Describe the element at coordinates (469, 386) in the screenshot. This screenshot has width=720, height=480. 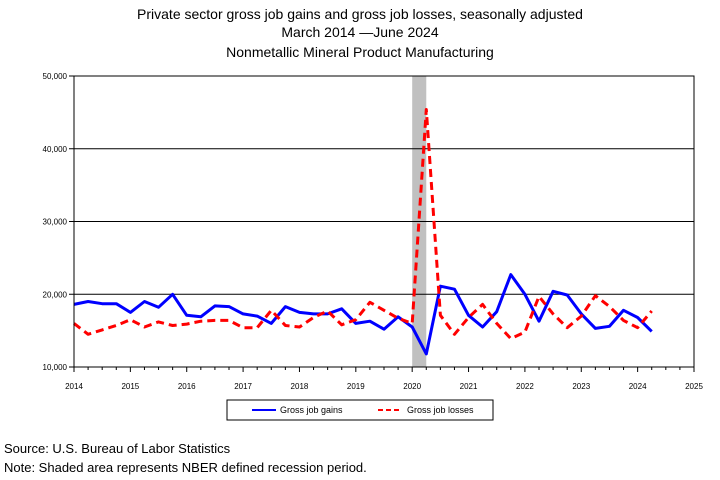
I see `x-tick-label: 2021` at that location.